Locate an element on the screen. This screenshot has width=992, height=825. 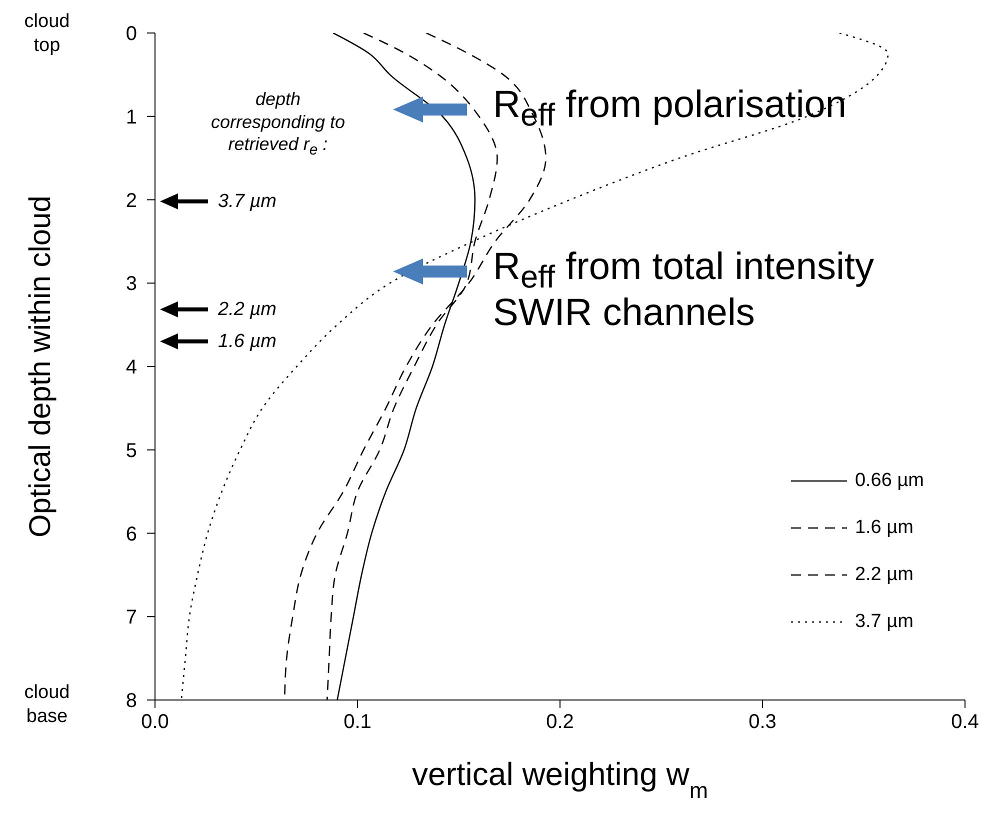
legend-label: 2.2 µm is located at coordinates (884, 575).